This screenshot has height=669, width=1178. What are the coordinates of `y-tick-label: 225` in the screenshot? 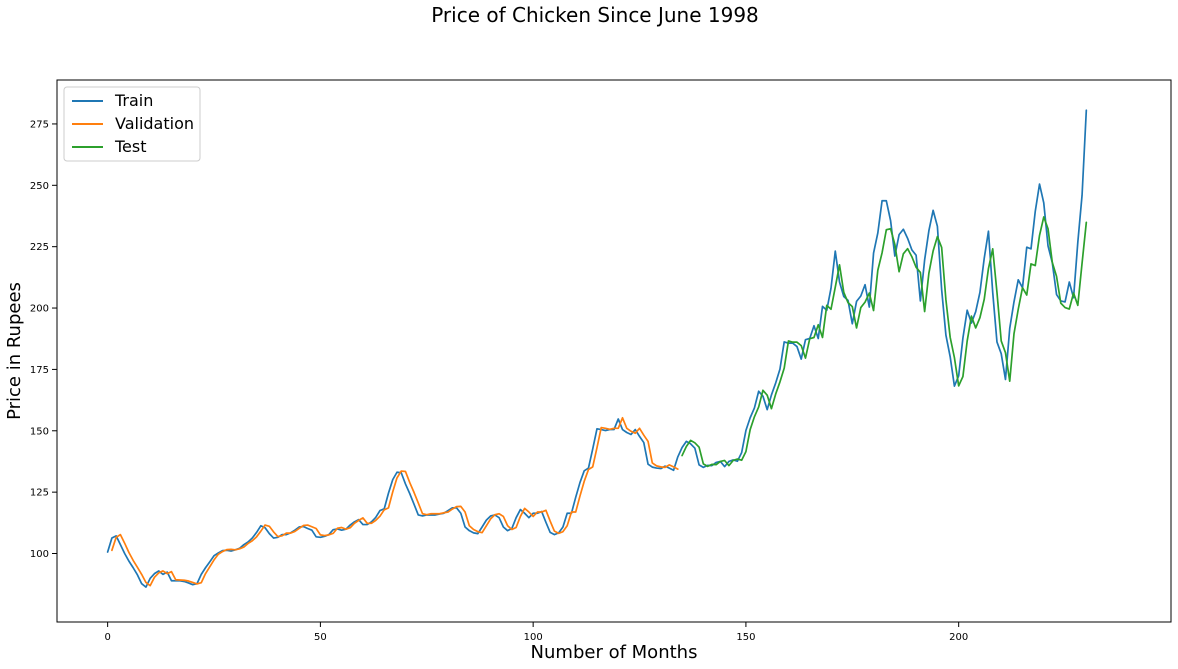 It's located at (39, 247).